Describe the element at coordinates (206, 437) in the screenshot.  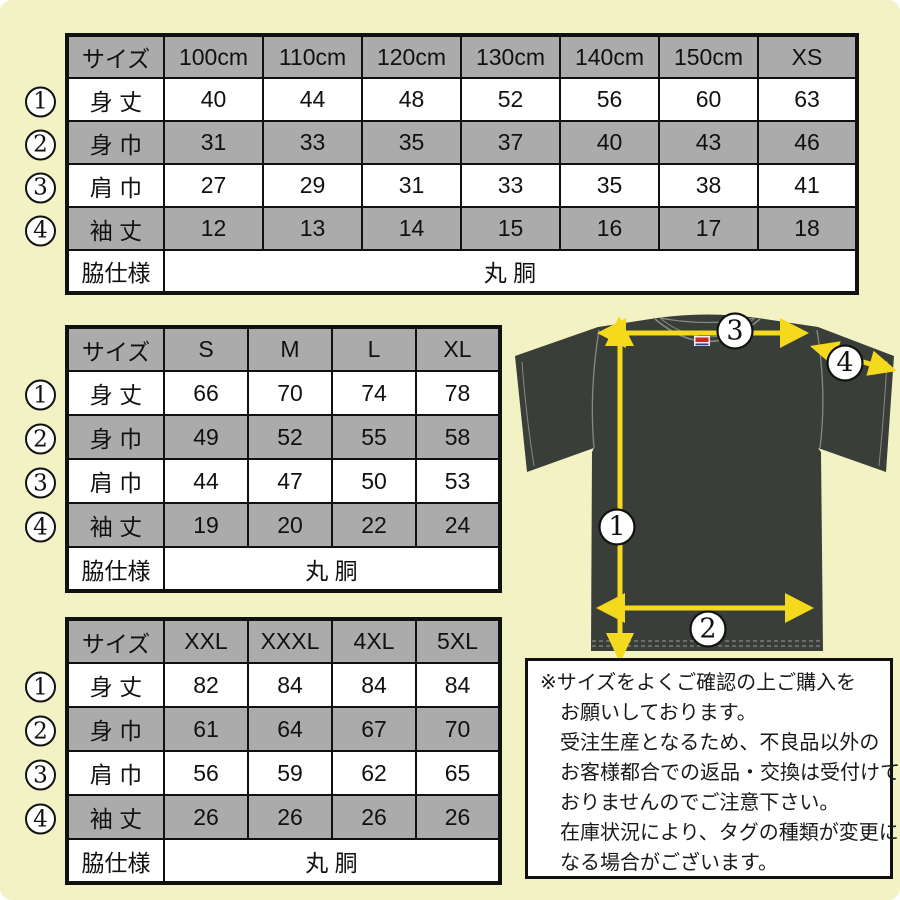
I see `size-value-cell: 49` at that location.